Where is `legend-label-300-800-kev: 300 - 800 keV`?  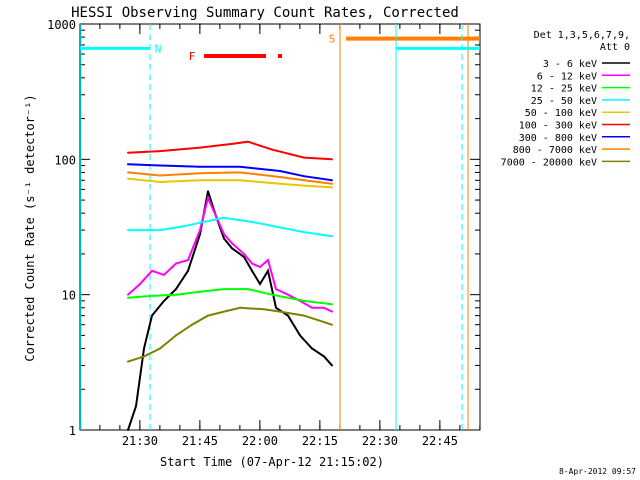
legend-label-300-800-kev: 300 - 800 keV is located at coordinates (558, 138).